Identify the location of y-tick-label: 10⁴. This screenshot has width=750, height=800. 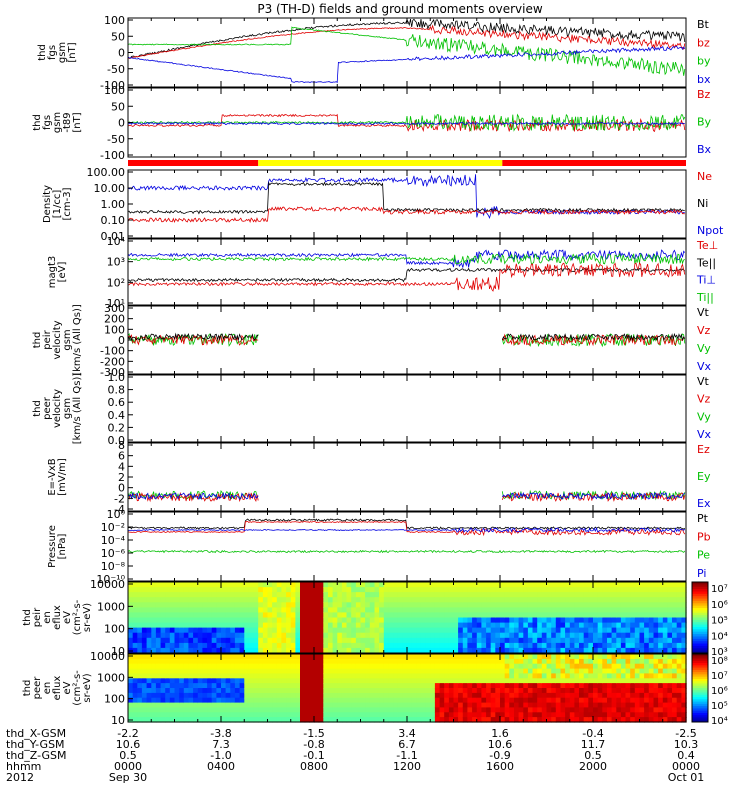
(116, 241).